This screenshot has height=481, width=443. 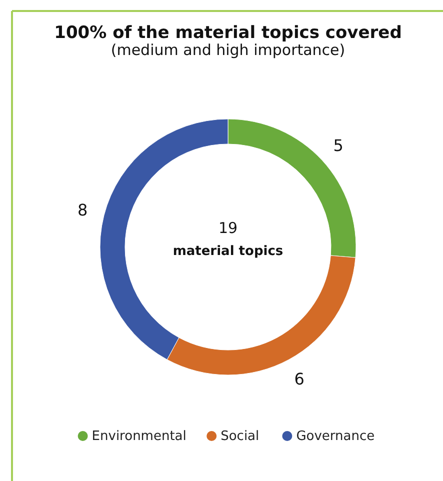 What do you see at coordinates (240, 436) in the screenshot?
I see `legend-label: Social` at bounding box center [240, 436].